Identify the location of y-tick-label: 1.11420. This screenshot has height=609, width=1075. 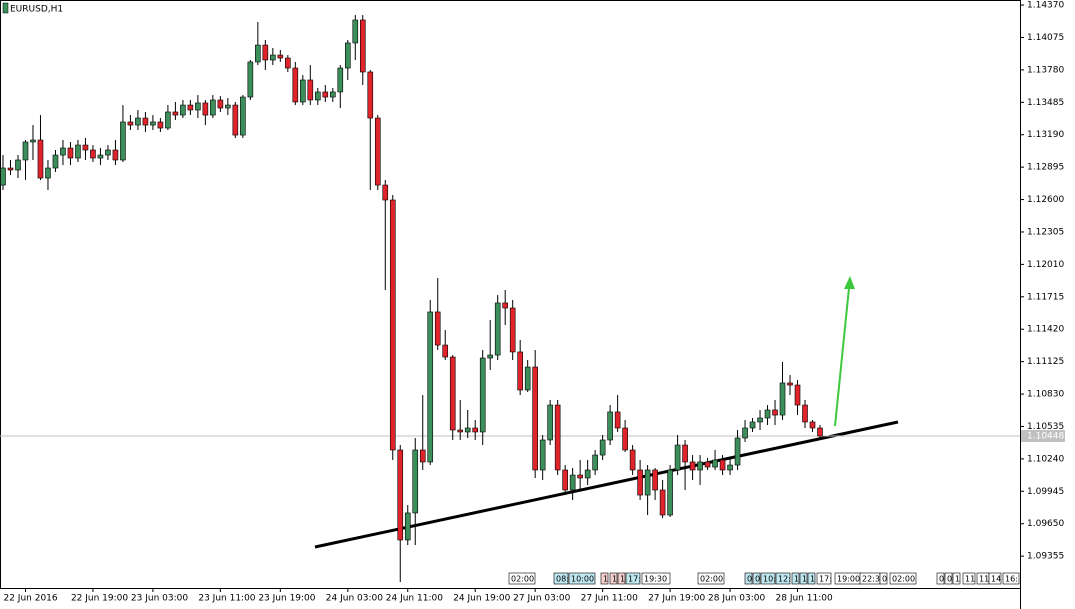
(1045, 330).